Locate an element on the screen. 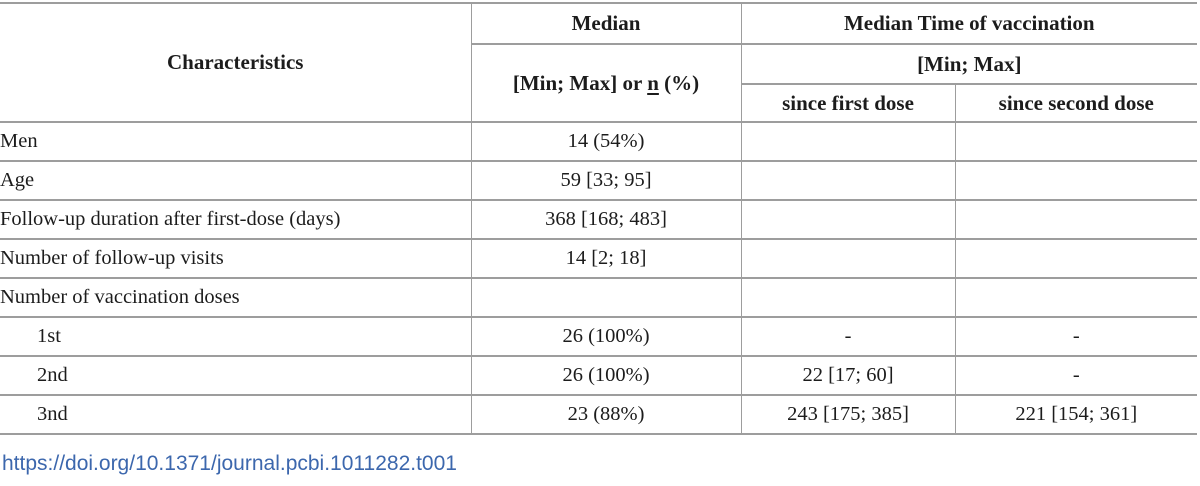 The width and height of the screenshot is (1200, 486). row-label: Number of vaccination doses is located at coordinates (235, 298).